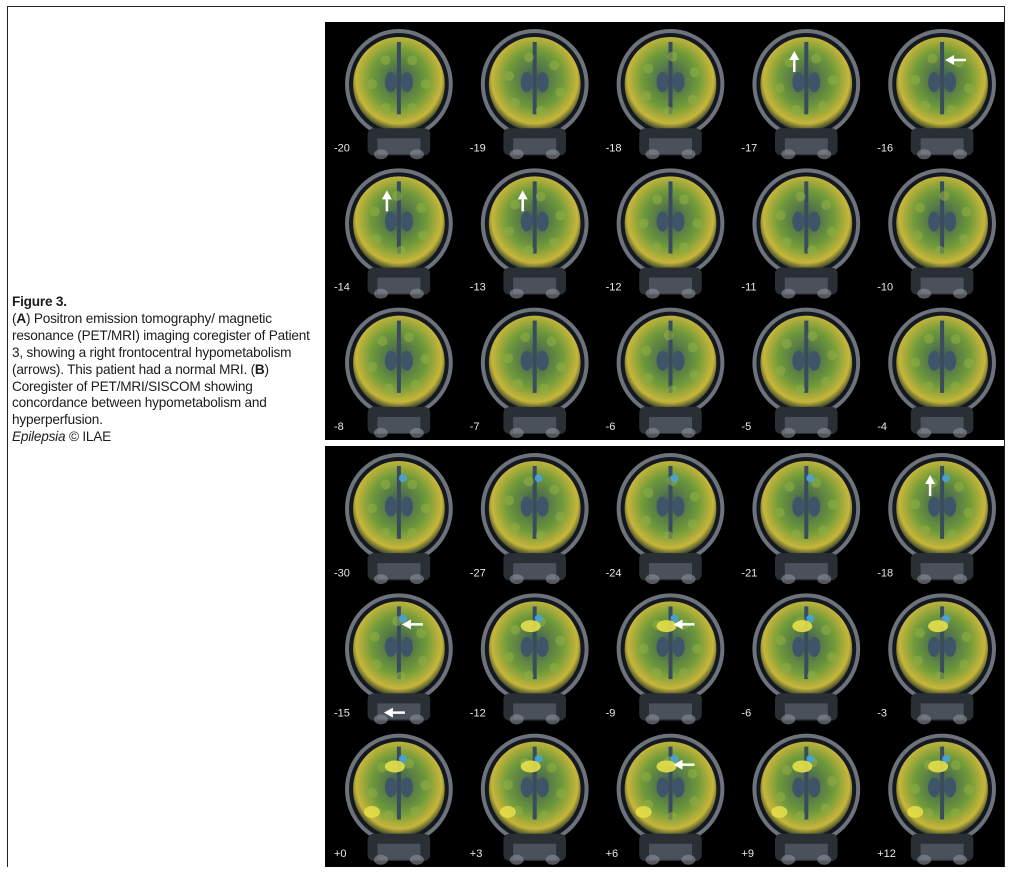 The width and height of the screenshot is (1013, 873). Describe the element at coordinates (746, 427) in the screenshot. I see `slice-label: -5` at that location.